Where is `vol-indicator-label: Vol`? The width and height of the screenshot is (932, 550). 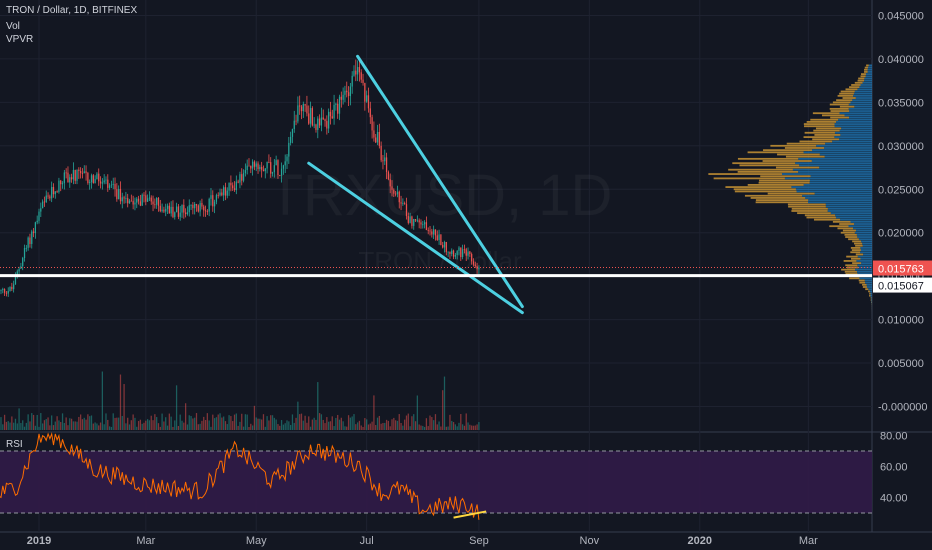
vol-indicator-label: Vol is located at coordinates (13, 26).